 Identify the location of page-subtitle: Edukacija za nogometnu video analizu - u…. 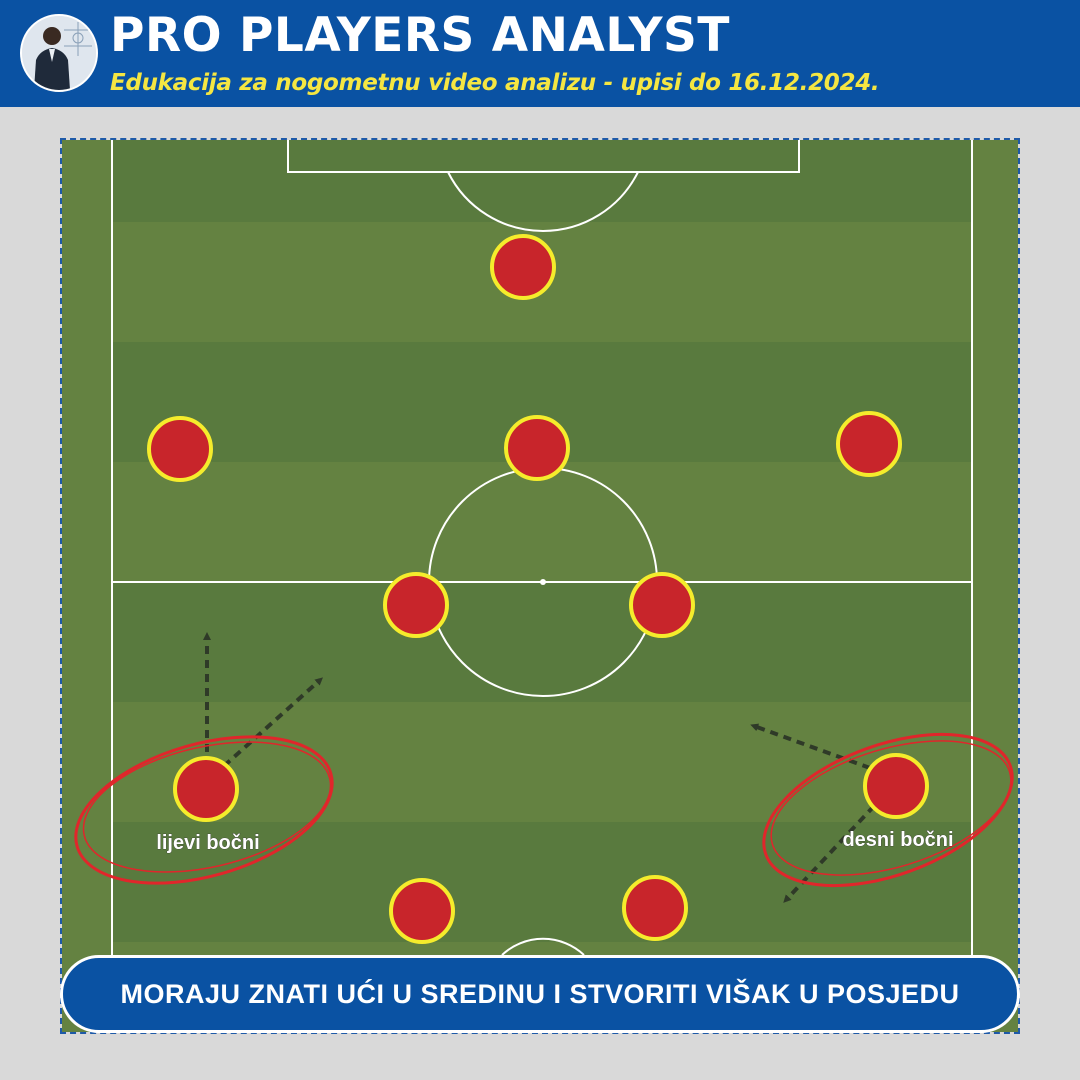
(495, 83).